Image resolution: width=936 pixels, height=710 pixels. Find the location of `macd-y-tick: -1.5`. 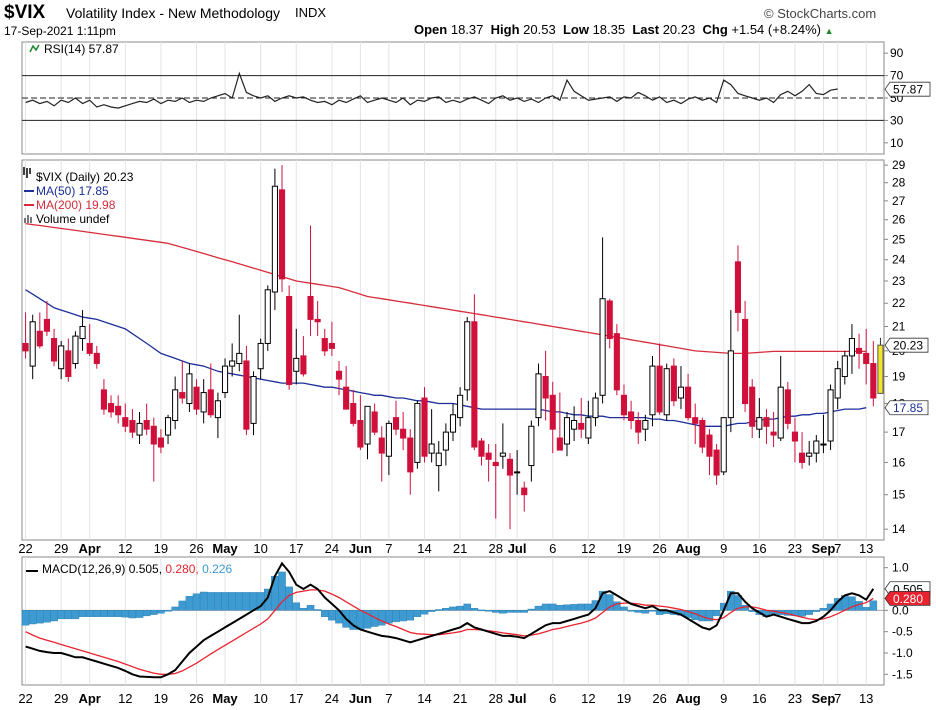

macd-y-tick: -1.5 is located at coordinates (902, 674).